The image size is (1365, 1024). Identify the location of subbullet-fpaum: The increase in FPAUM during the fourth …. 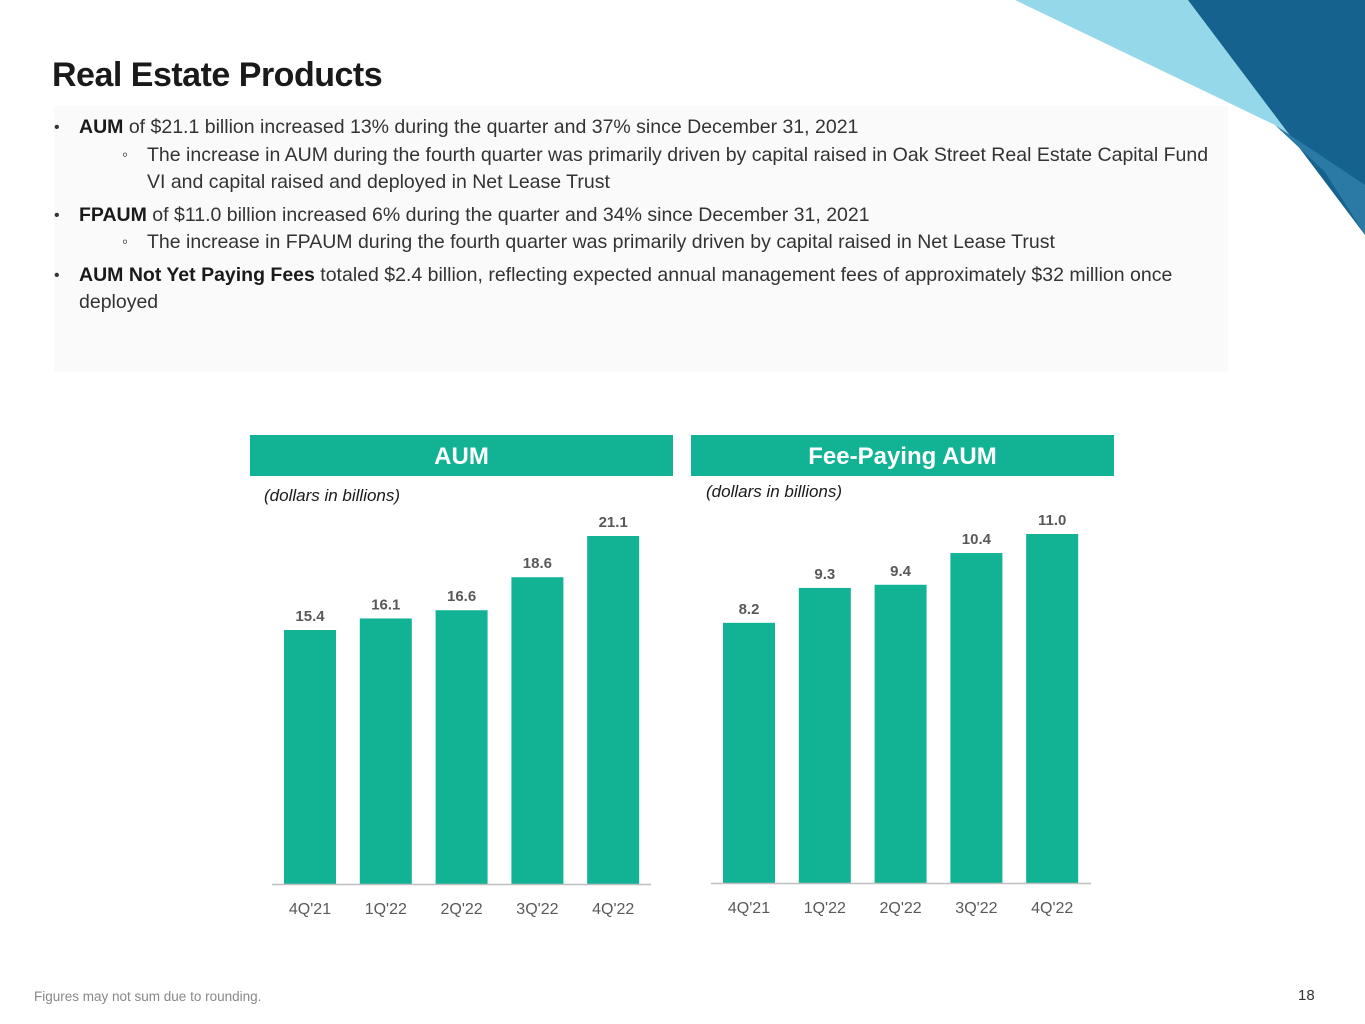
(639, 242).